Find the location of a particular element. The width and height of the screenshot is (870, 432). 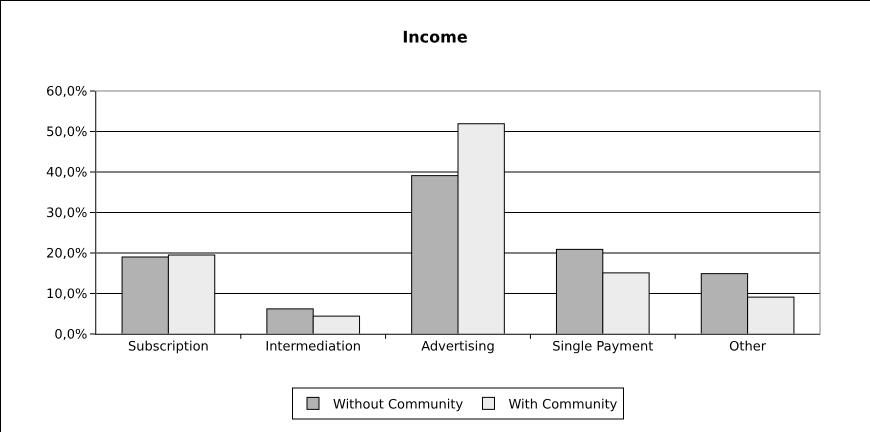

x-tick-label: Subscription is located at coordinates (168, 347).